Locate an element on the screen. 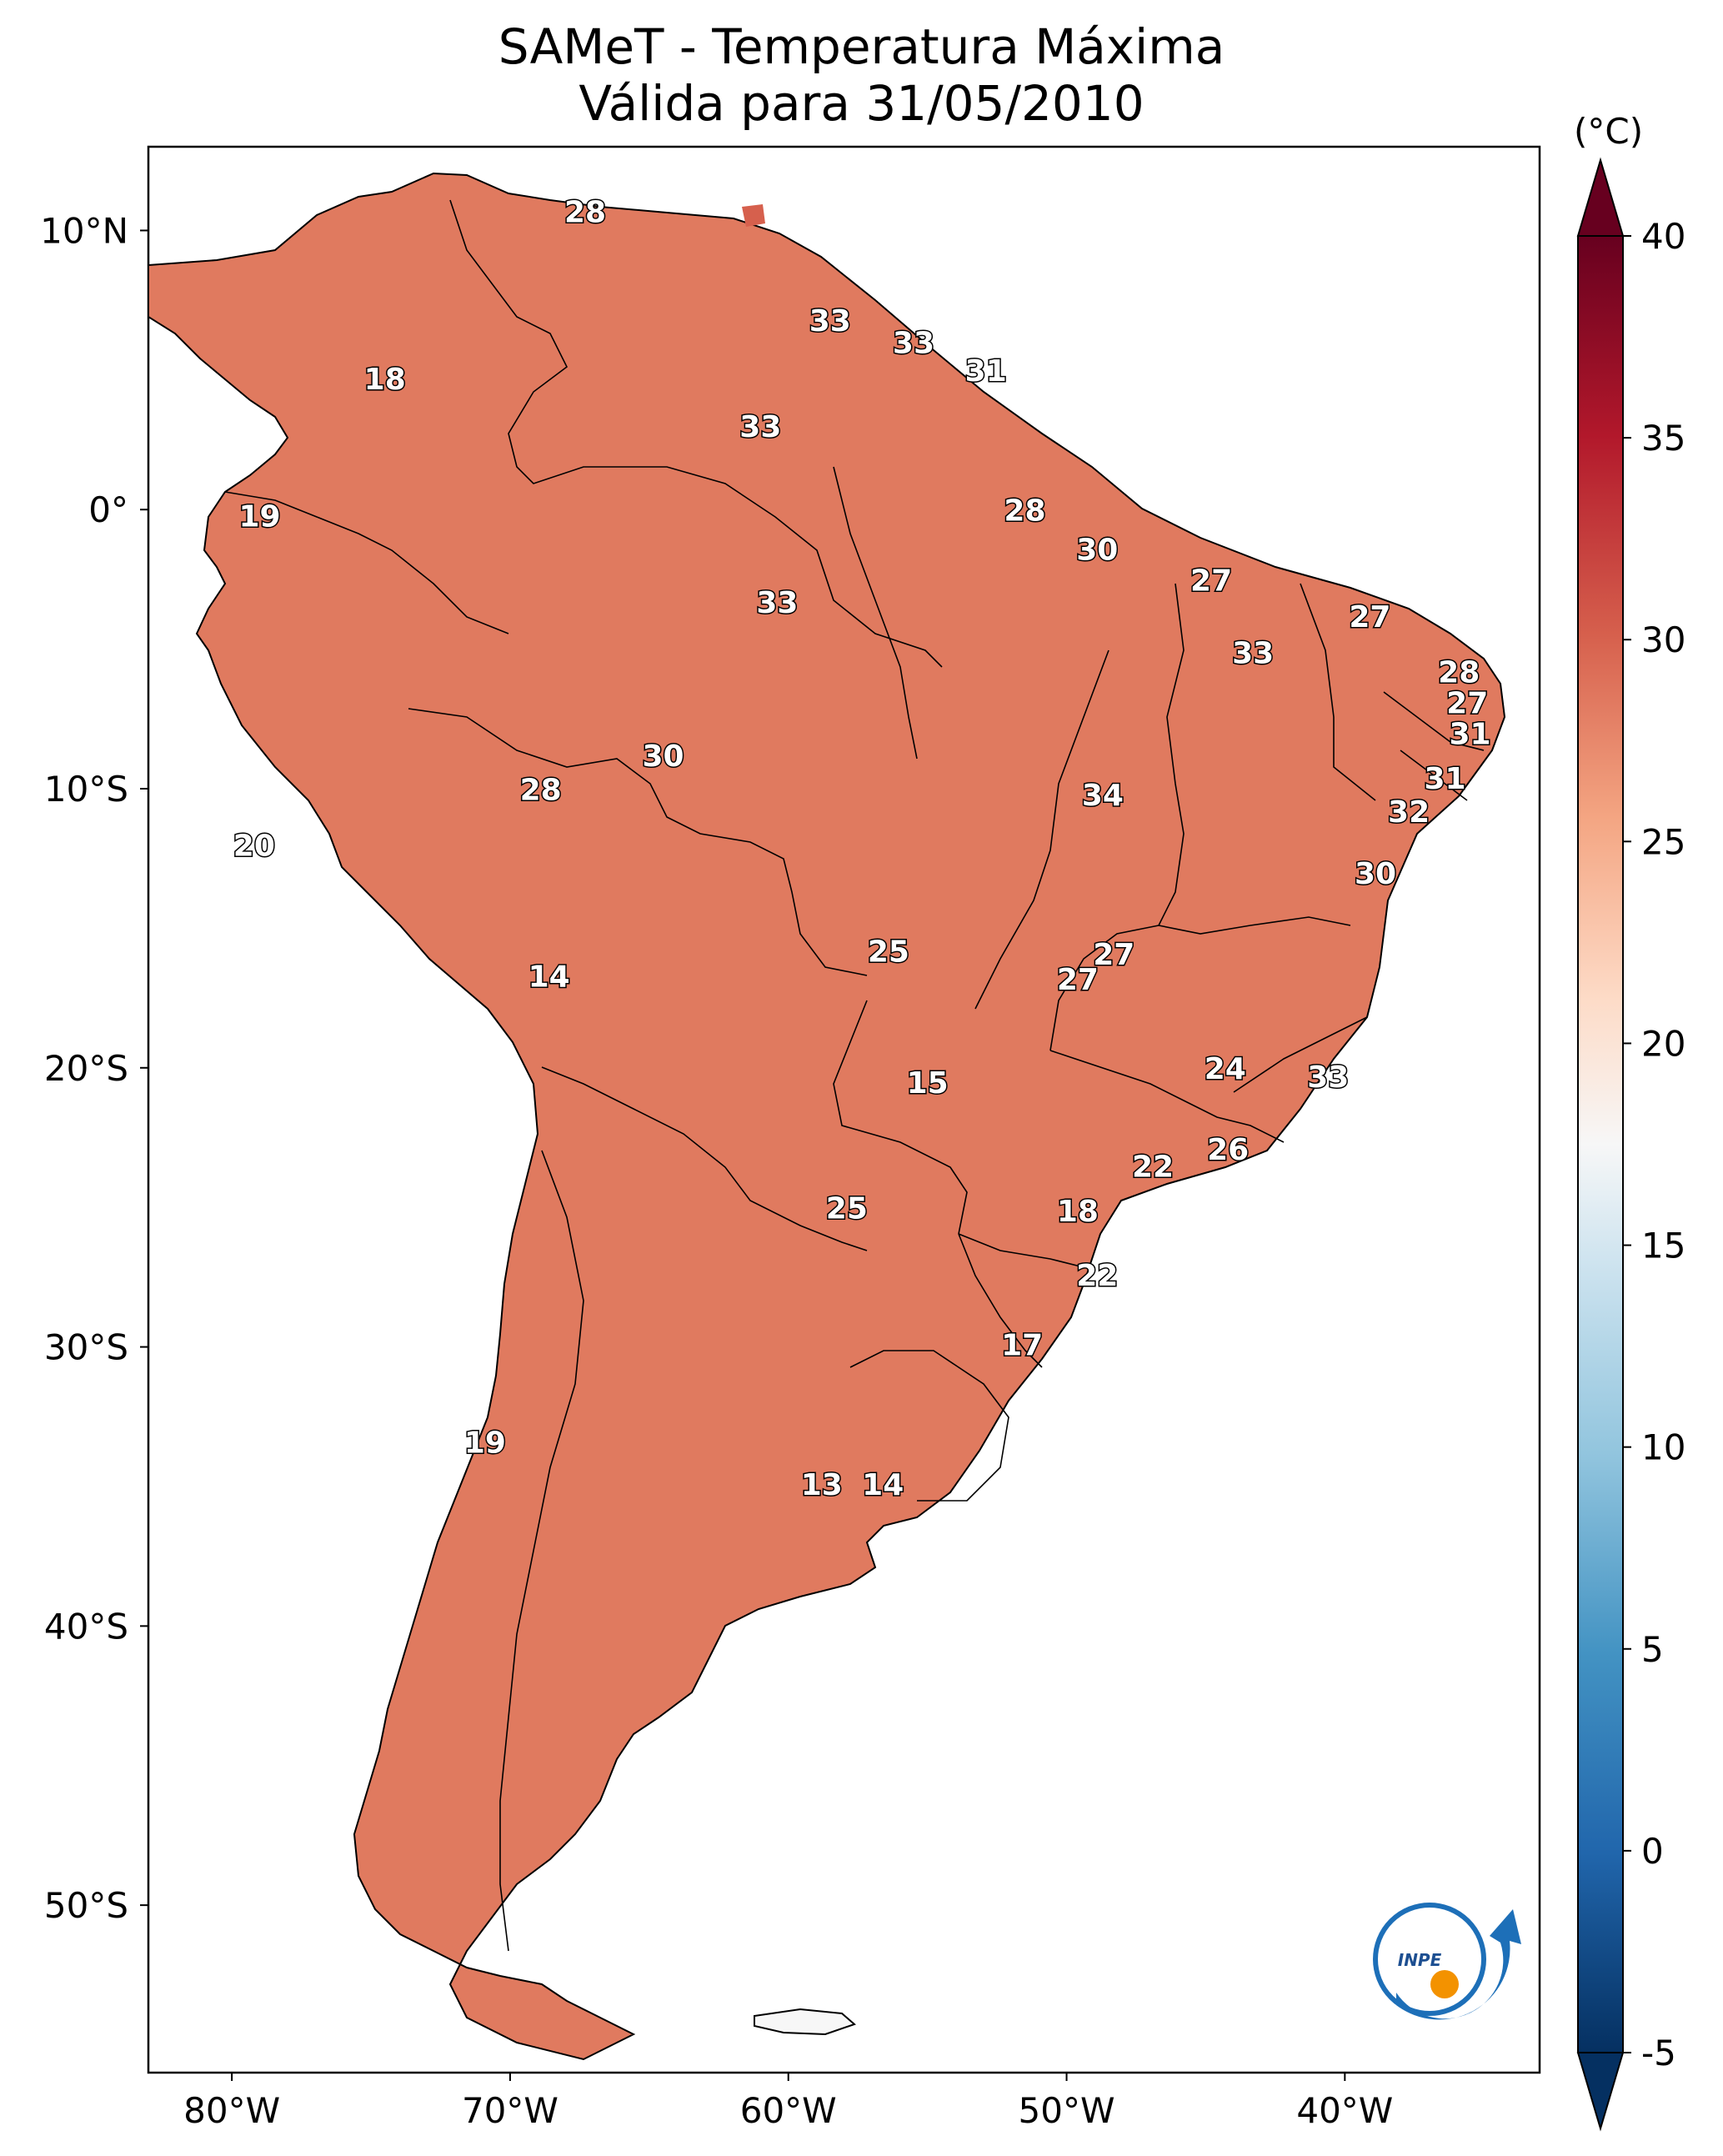 This screenshot has width=1723, height=2156. lon-tick-label: 80°W is located at coordinates (231, 2110).